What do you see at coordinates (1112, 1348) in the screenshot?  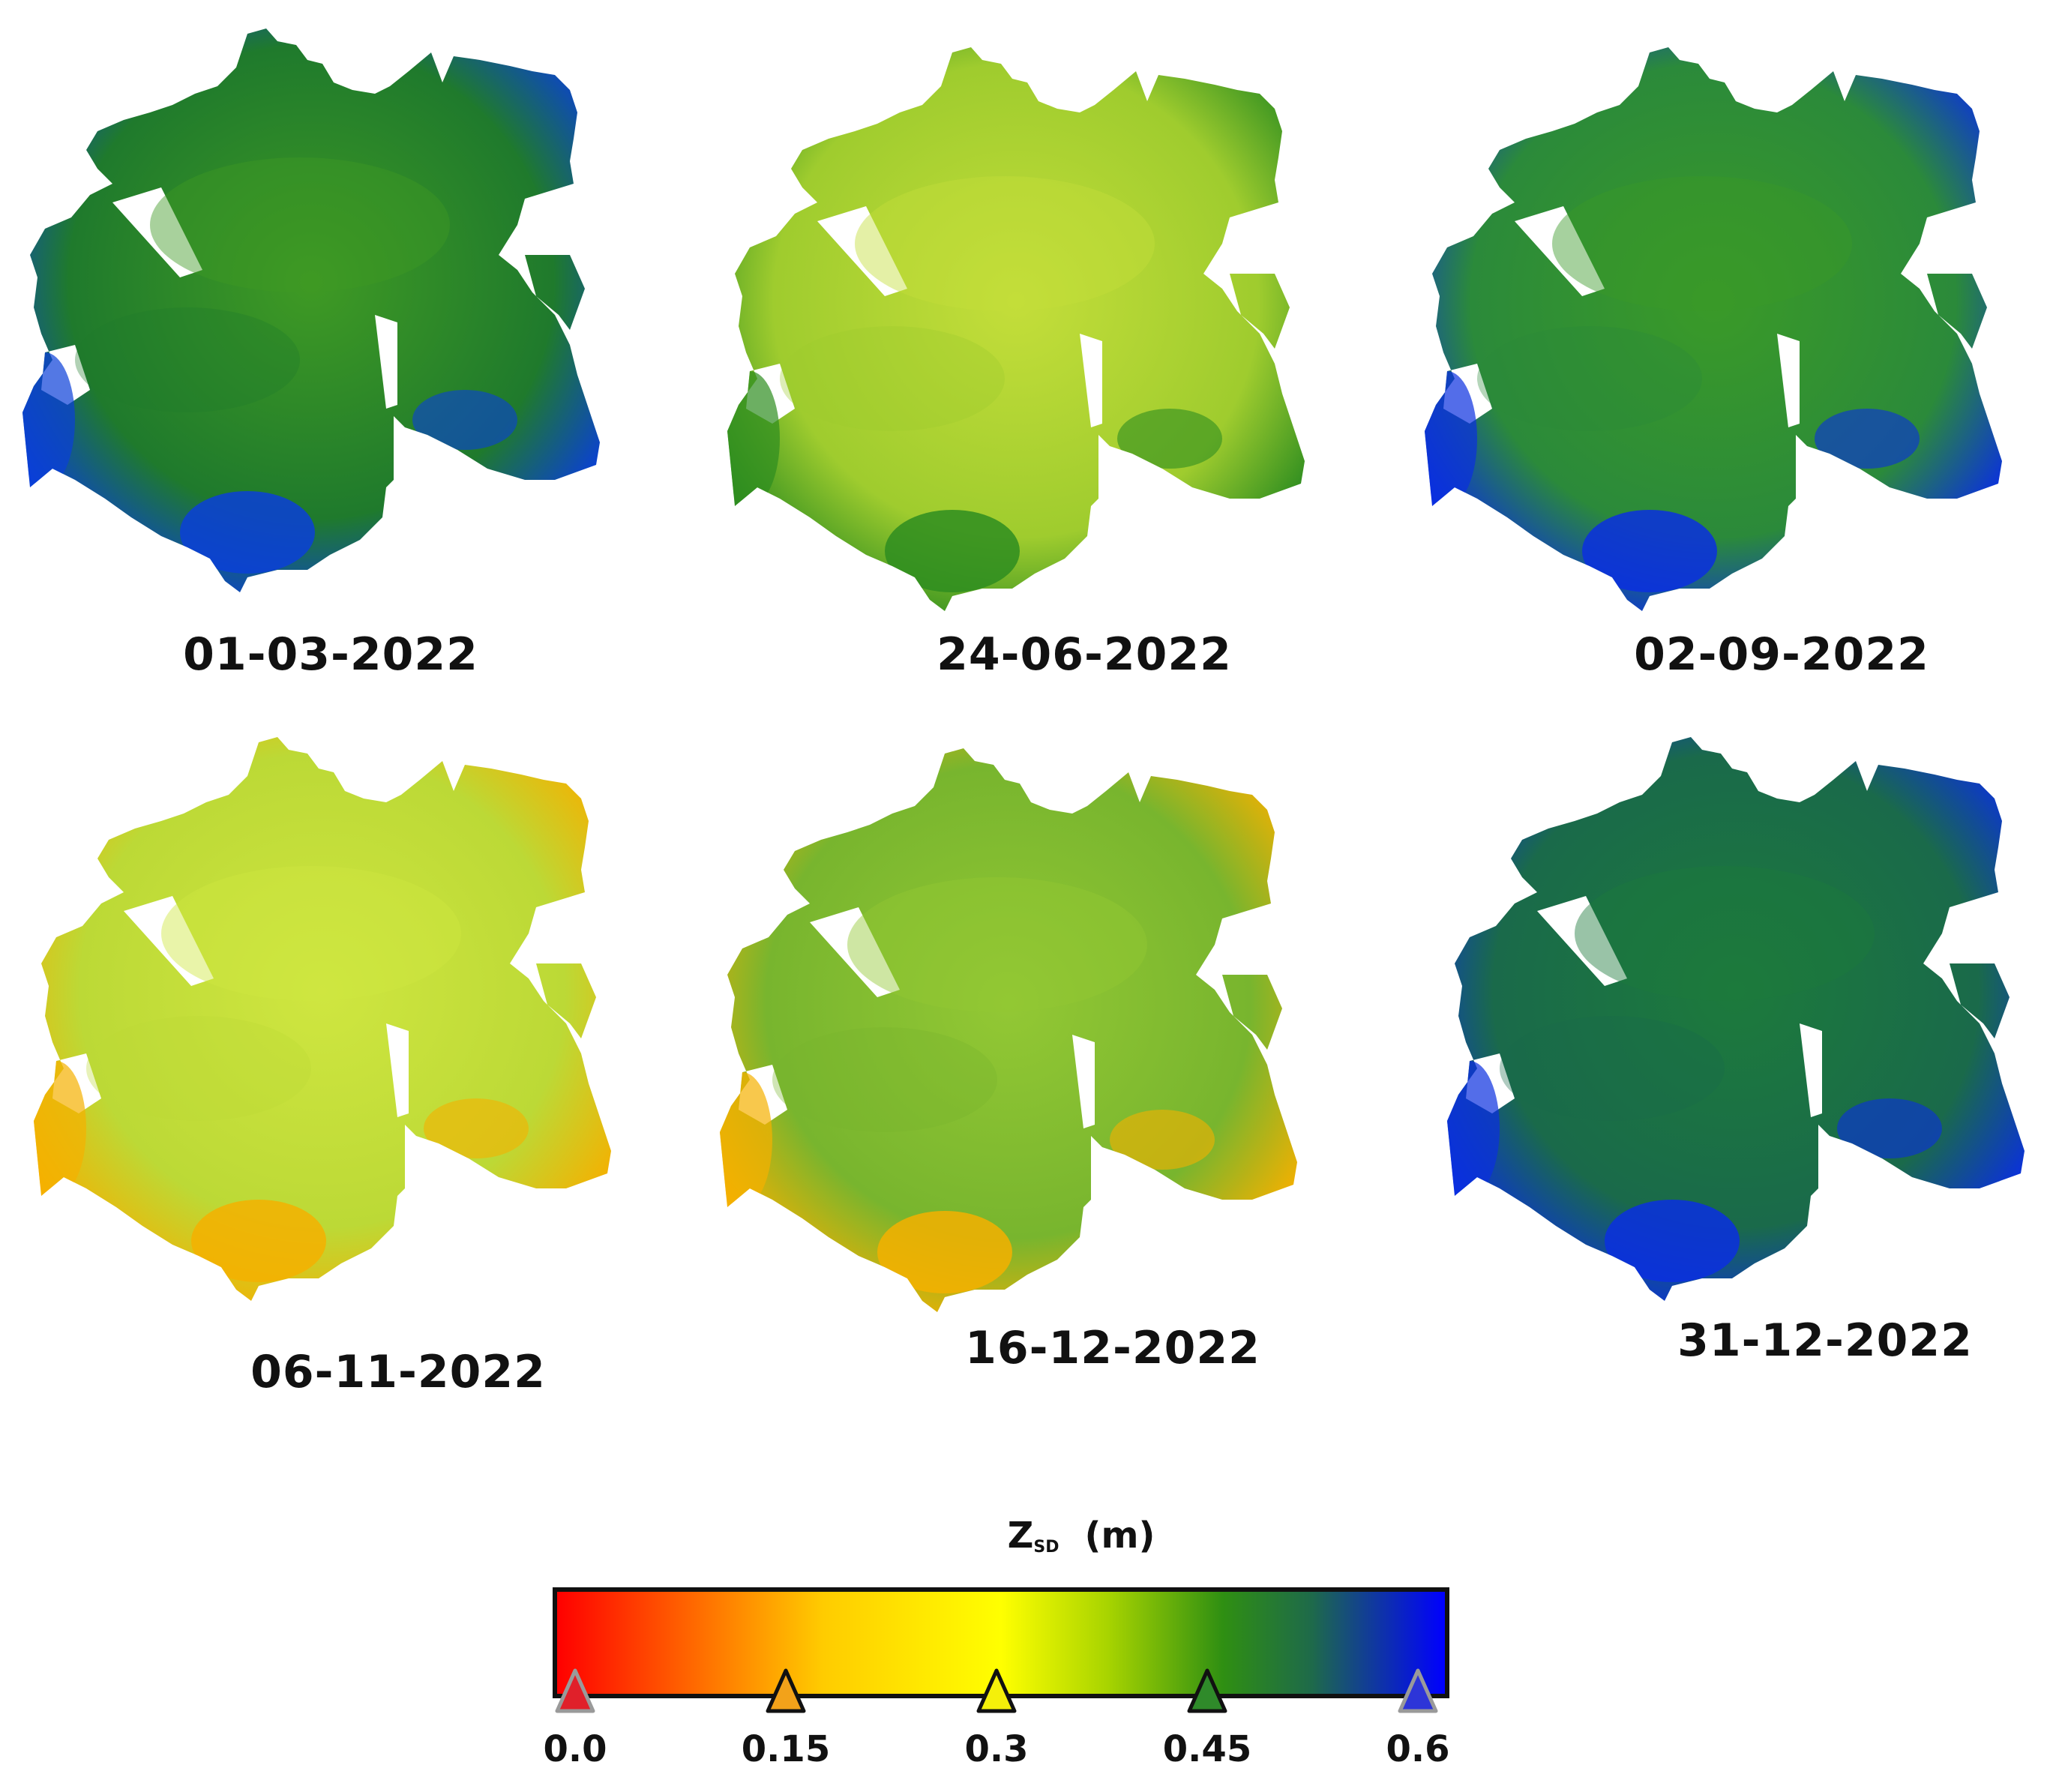 I see `date-label-5: 16-12-2022` at bounding box center [1112, 1348].